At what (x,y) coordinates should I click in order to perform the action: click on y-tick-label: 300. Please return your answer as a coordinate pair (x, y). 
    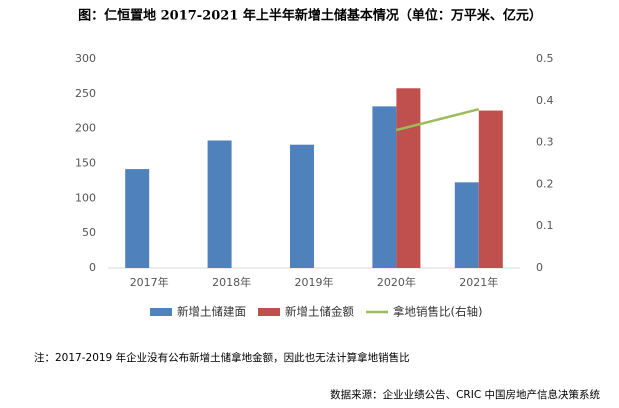
    Looking at the image, I should click on (85, 58).